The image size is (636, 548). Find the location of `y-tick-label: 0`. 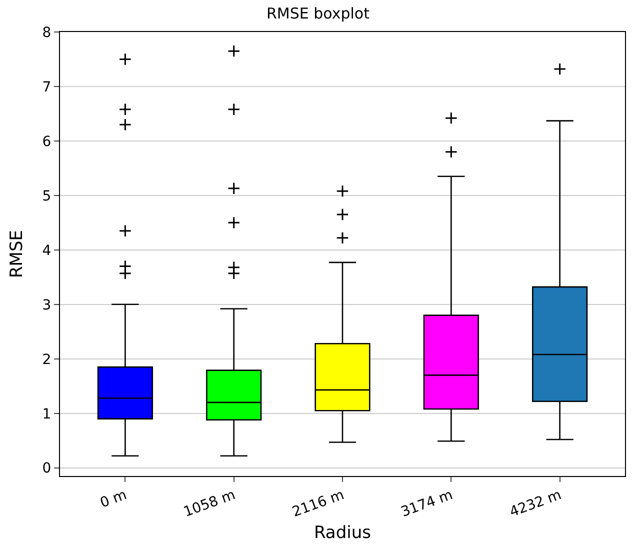

y-tick-label: 0 is located at coordinates (47, 468).